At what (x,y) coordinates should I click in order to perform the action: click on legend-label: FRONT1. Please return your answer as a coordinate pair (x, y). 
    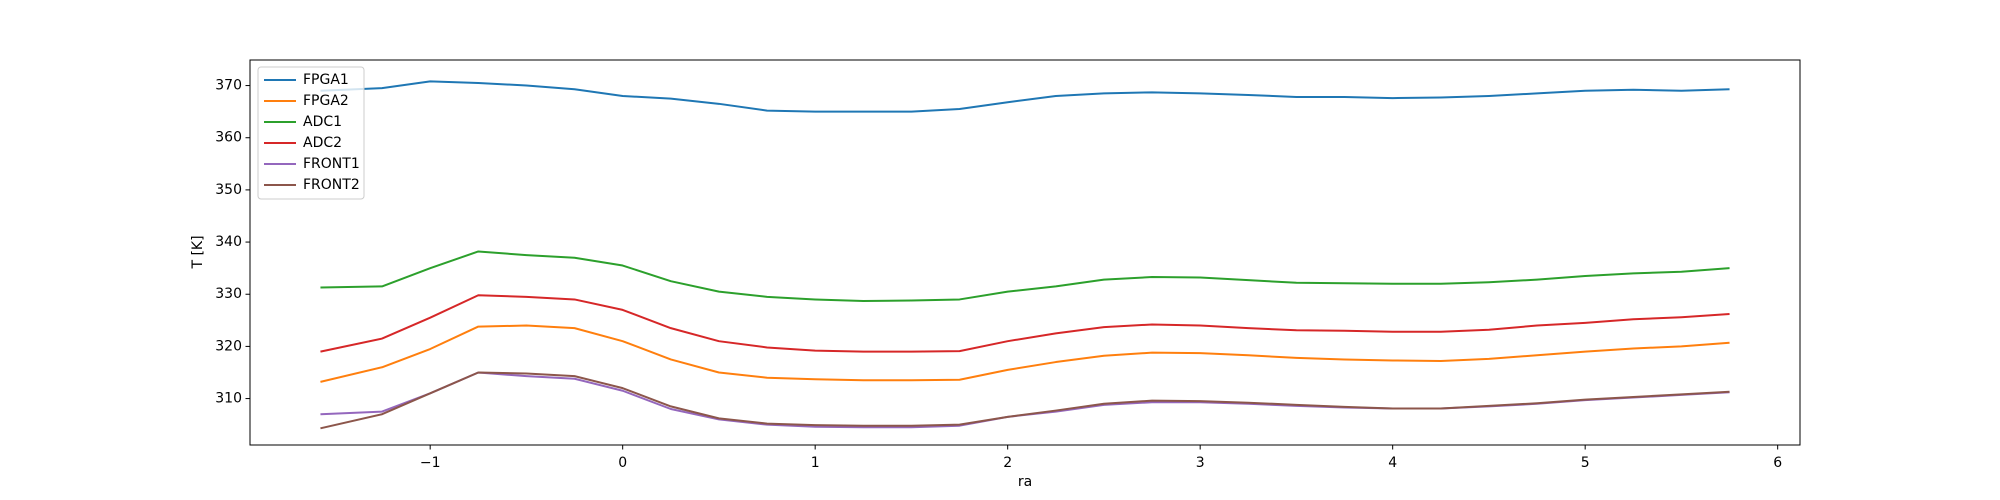
    Looking at the image, I should click on (331, 164).